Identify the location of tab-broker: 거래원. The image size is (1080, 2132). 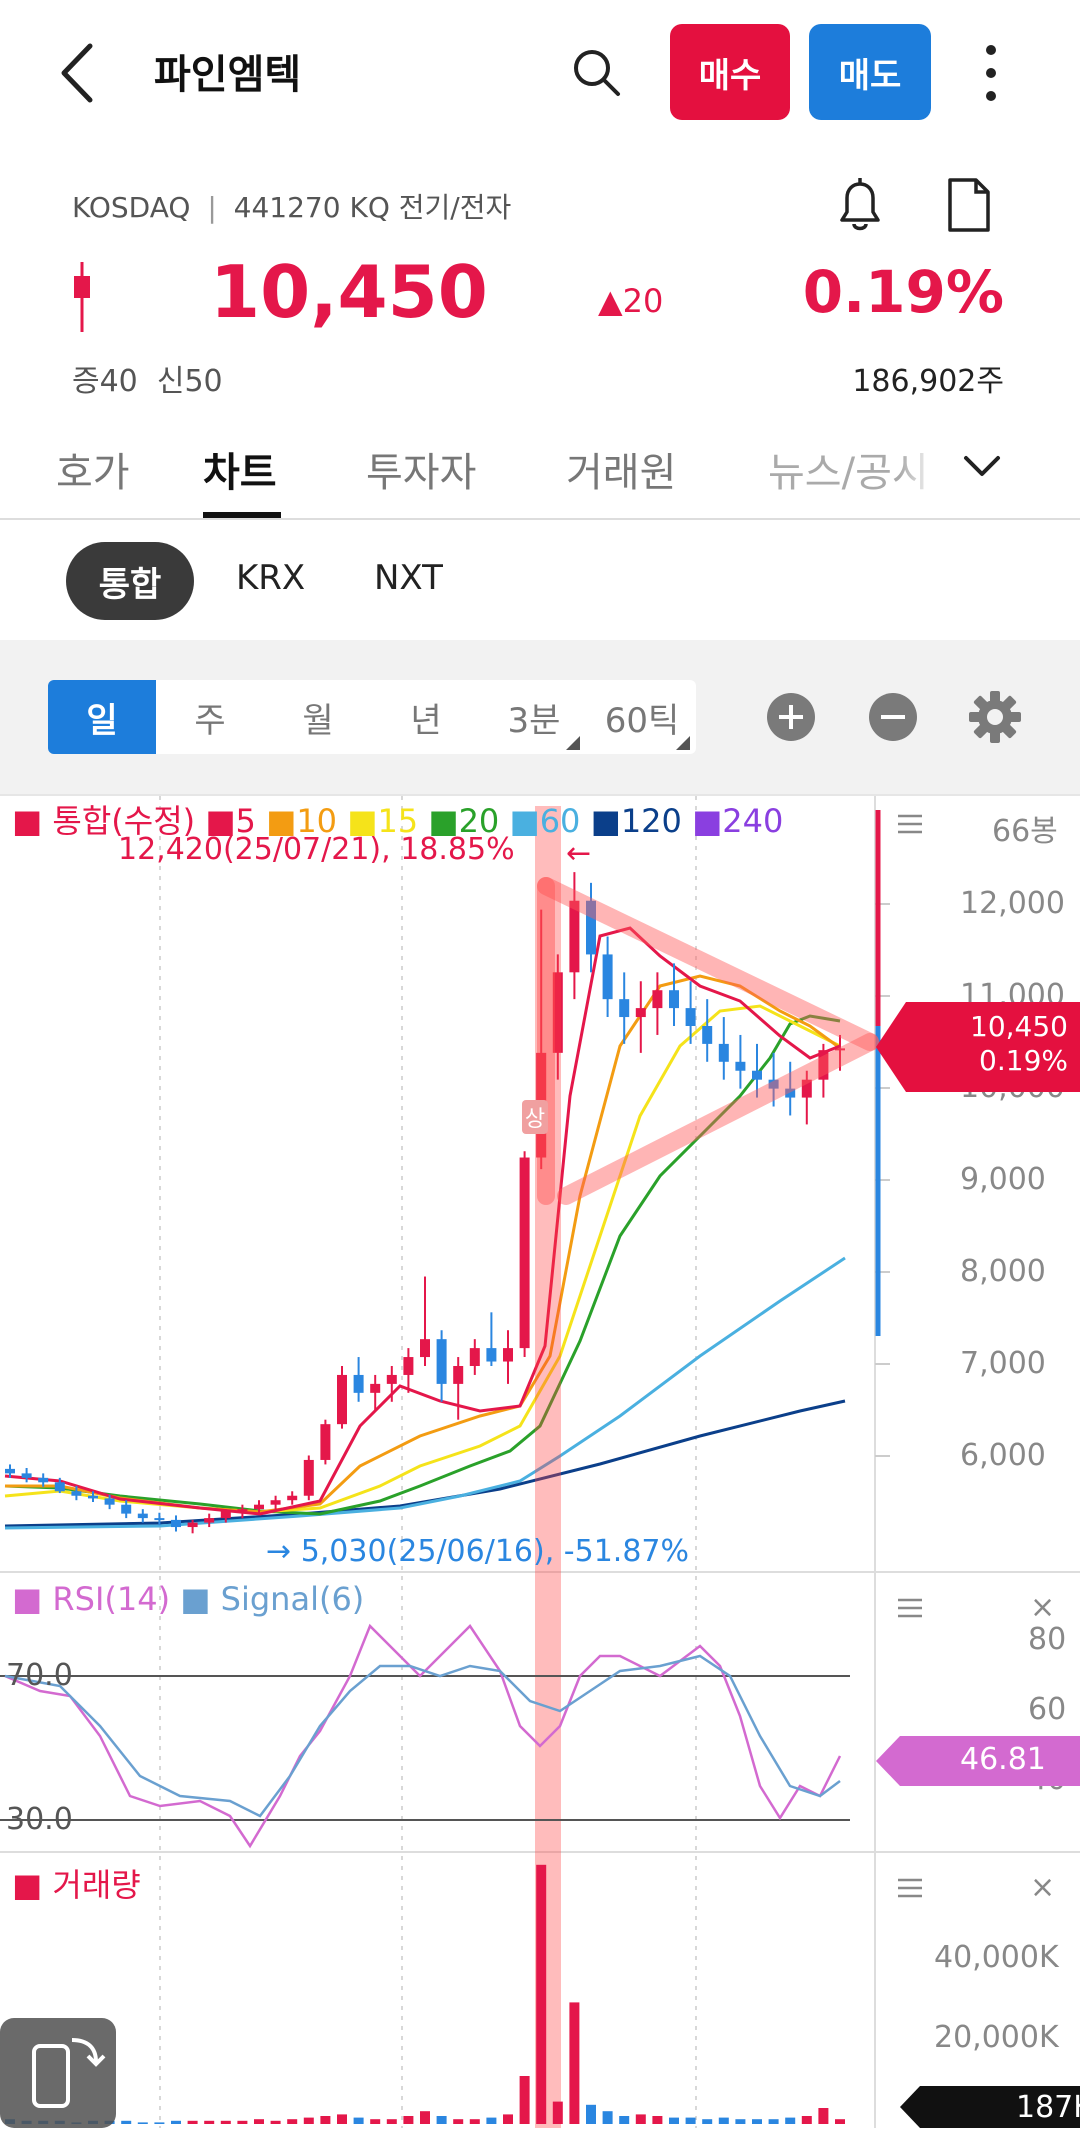
(621, 473).